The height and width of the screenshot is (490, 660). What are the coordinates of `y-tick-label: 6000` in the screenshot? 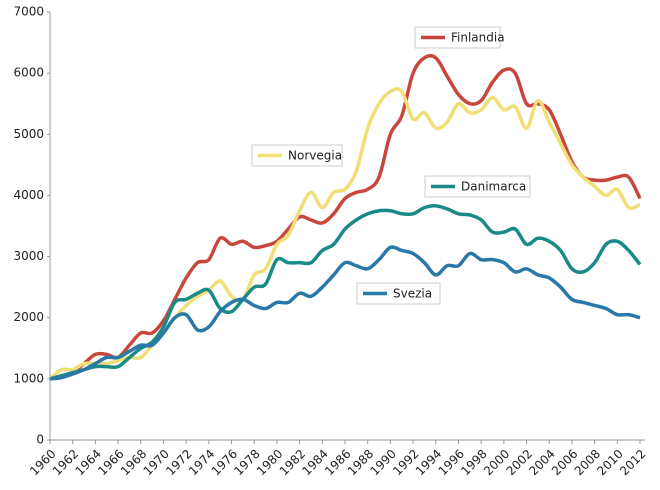 It's located at (28, 73).